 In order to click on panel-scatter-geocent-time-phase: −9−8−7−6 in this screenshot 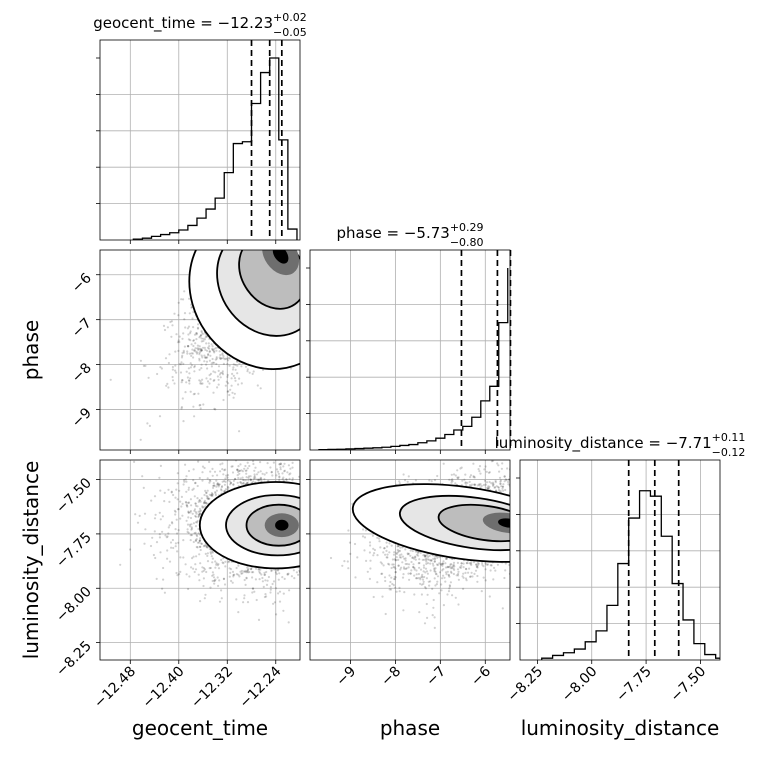, I will do `click(185, 350)`.